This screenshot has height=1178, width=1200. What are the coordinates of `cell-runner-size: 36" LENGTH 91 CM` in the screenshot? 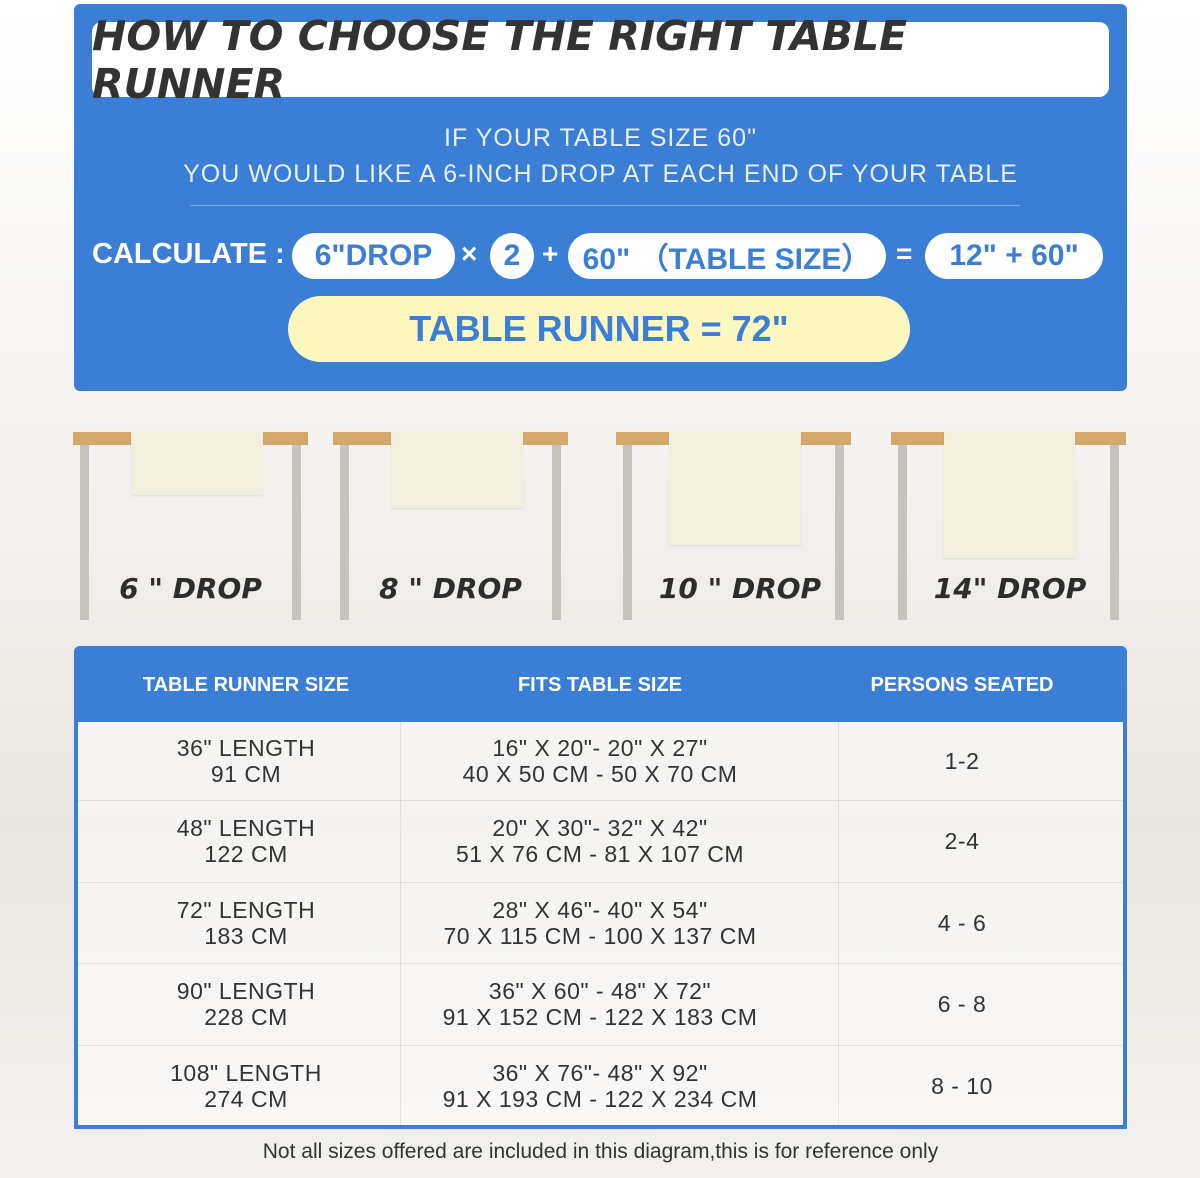 It's located at (246, 761).